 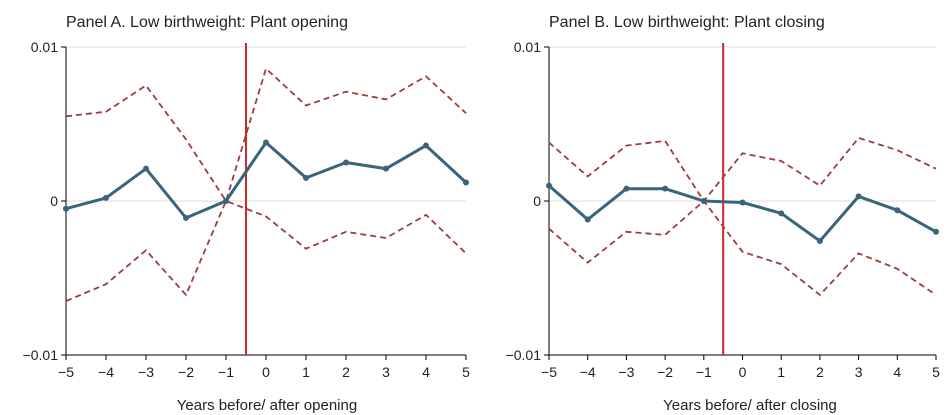 I want to click on panel-title: Panel B. Low birthweight: Plant closing, so click(x=687, y=22).